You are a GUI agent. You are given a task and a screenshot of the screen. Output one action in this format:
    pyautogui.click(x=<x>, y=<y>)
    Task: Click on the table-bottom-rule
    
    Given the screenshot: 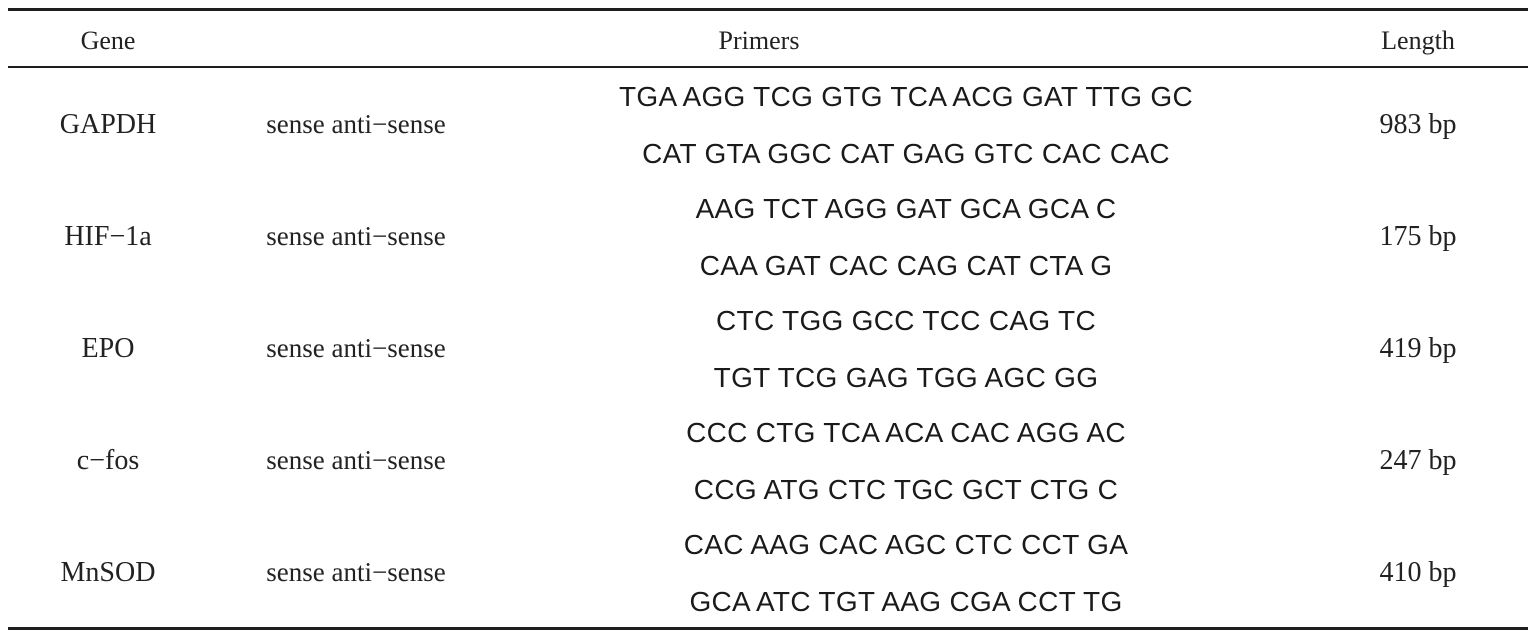 What is the action you would take?
    pyautogui.click(x=768, y=628)
    